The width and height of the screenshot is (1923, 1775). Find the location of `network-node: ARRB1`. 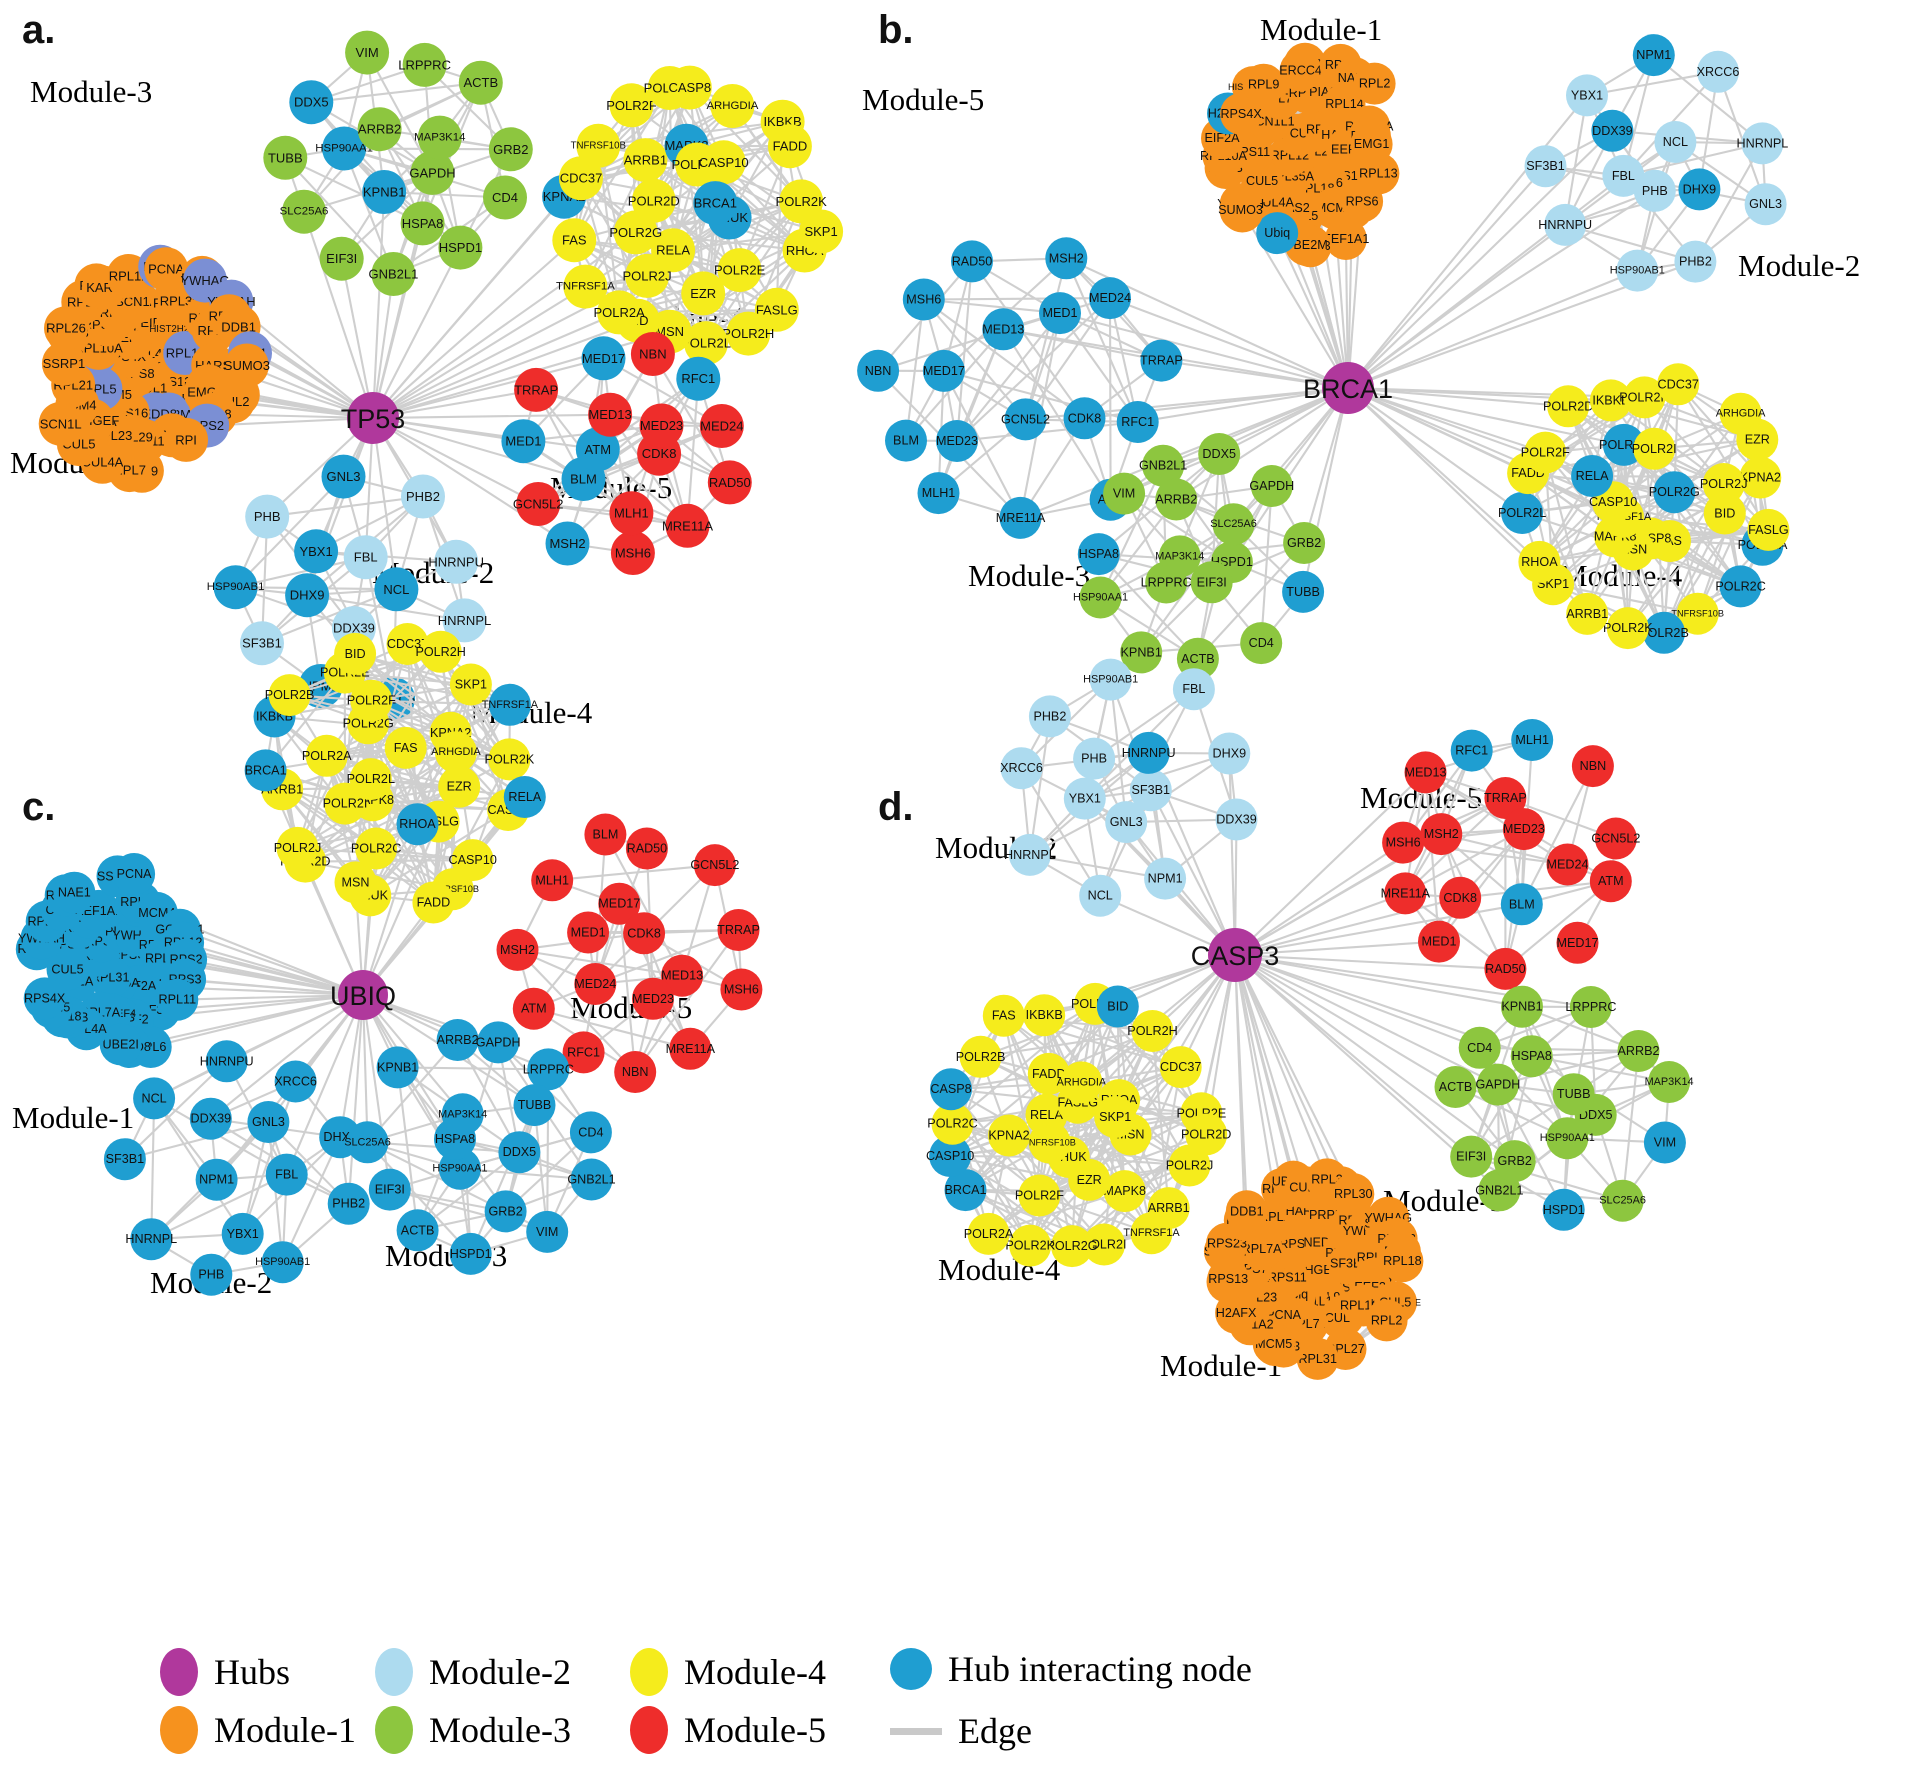

network-node: ARRB1 is located at coordinates (645, 160).